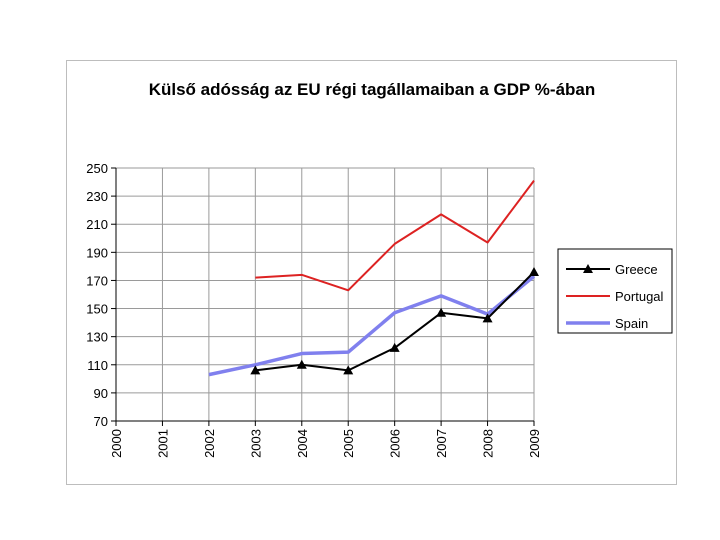 The image size is (720, 540). Describe the element at coordinates (97, 168) in the screenshot. I see `y-tick-label: 250` at that location.